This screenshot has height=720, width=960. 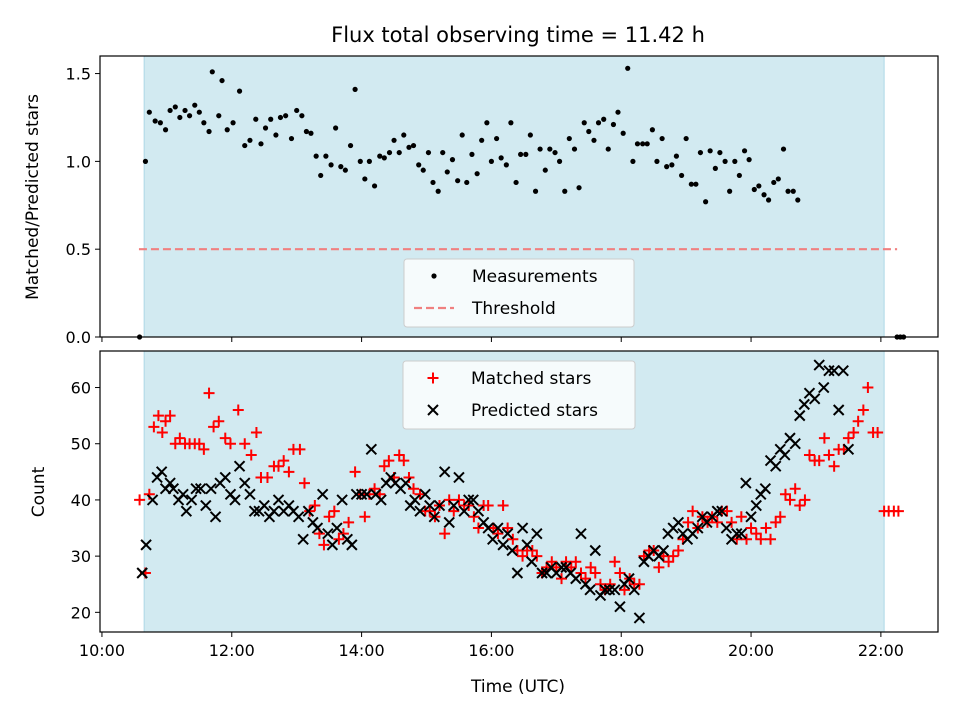 I want to click on legend-label: Measurements, so click(x=535, y=277).